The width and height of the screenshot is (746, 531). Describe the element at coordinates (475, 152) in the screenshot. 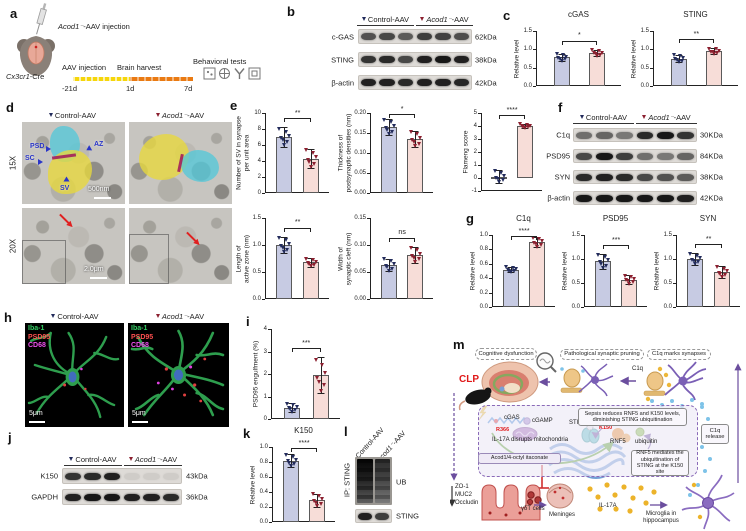

I see `y-tick-label: 2` at that location.